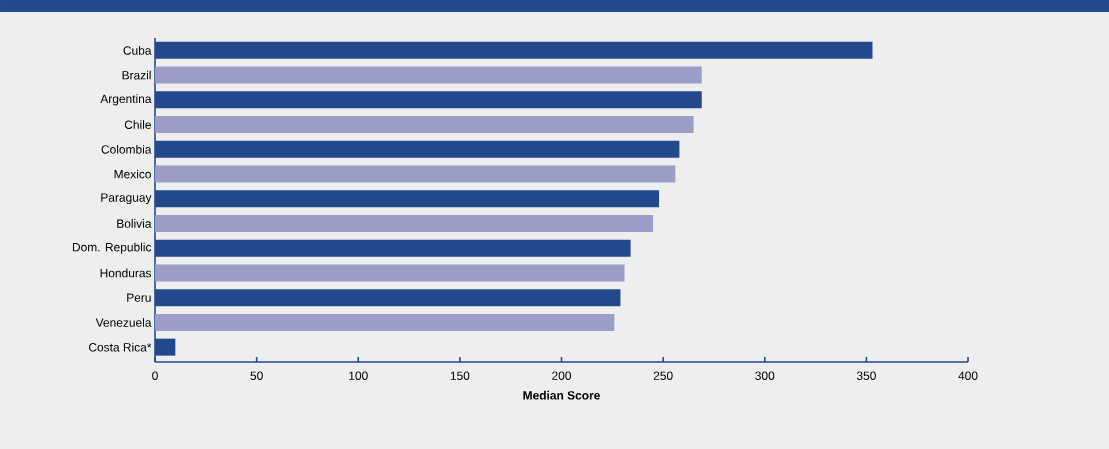 The height and width of the screenshot is (449, 1109). Describe the element at coordinates (155, 375) in the screenshot. I see `x-tick-label: 0` at that location.